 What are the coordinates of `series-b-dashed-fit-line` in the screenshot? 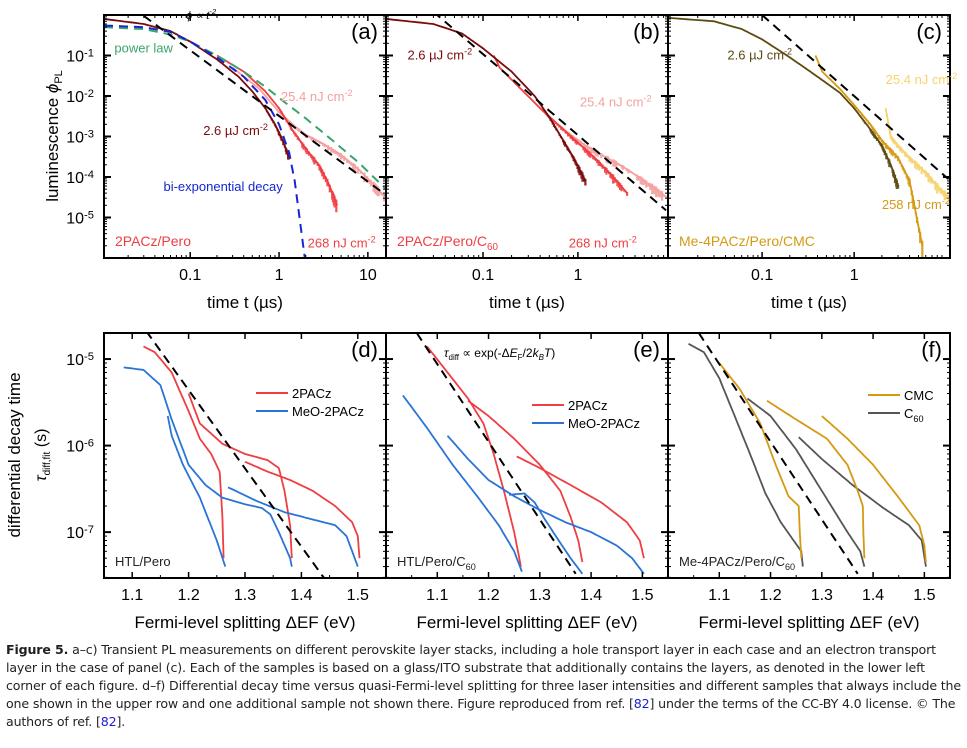 It's located at (551, 113).